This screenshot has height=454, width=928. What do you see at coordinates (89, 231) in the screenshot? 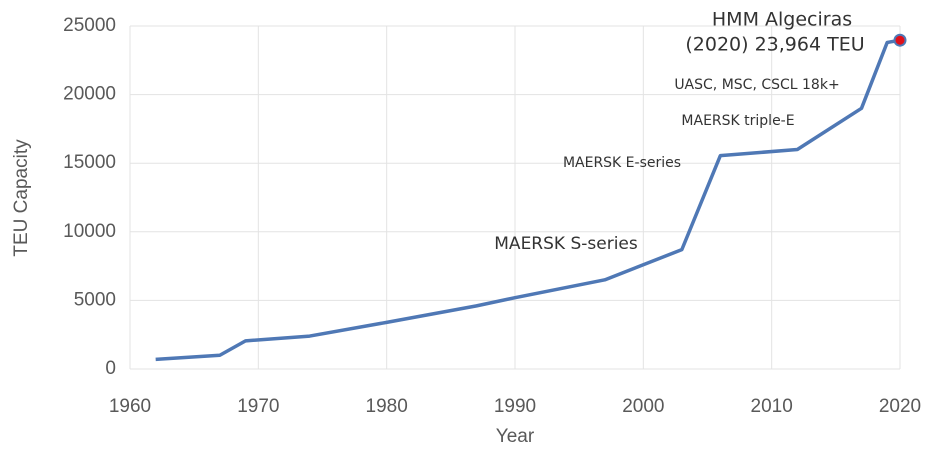
I see `y-tick-label: 10000` at bounding box center [89, 231].